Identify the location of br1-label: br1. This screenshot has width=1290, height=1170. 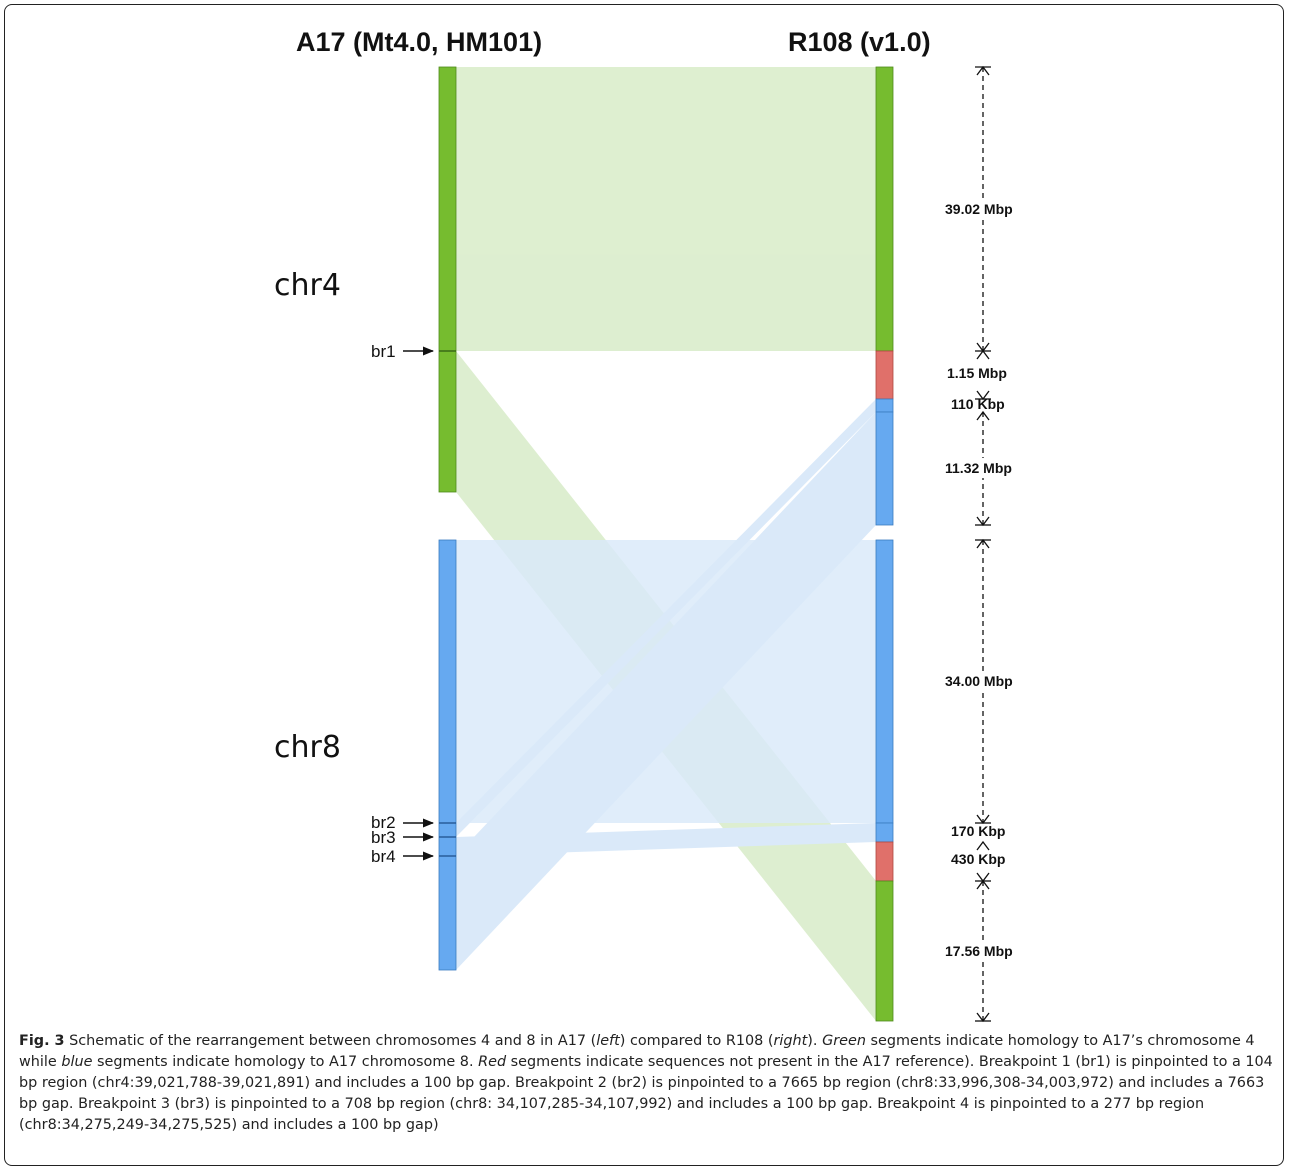
(383, 351).